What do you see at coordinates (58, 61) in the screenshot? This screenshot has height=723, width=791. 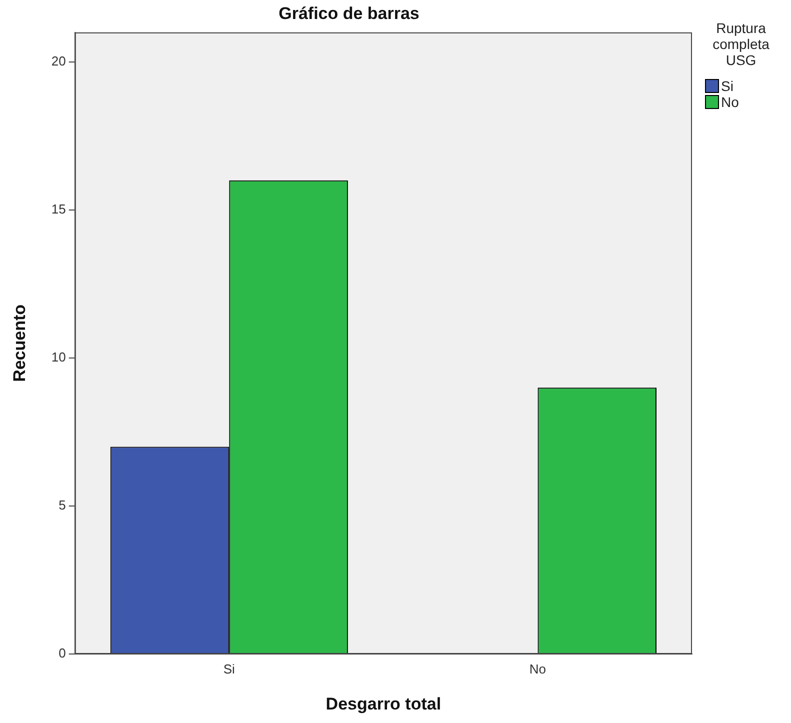 I see `y-tick-label: 20` at bounding box center [58, 61].